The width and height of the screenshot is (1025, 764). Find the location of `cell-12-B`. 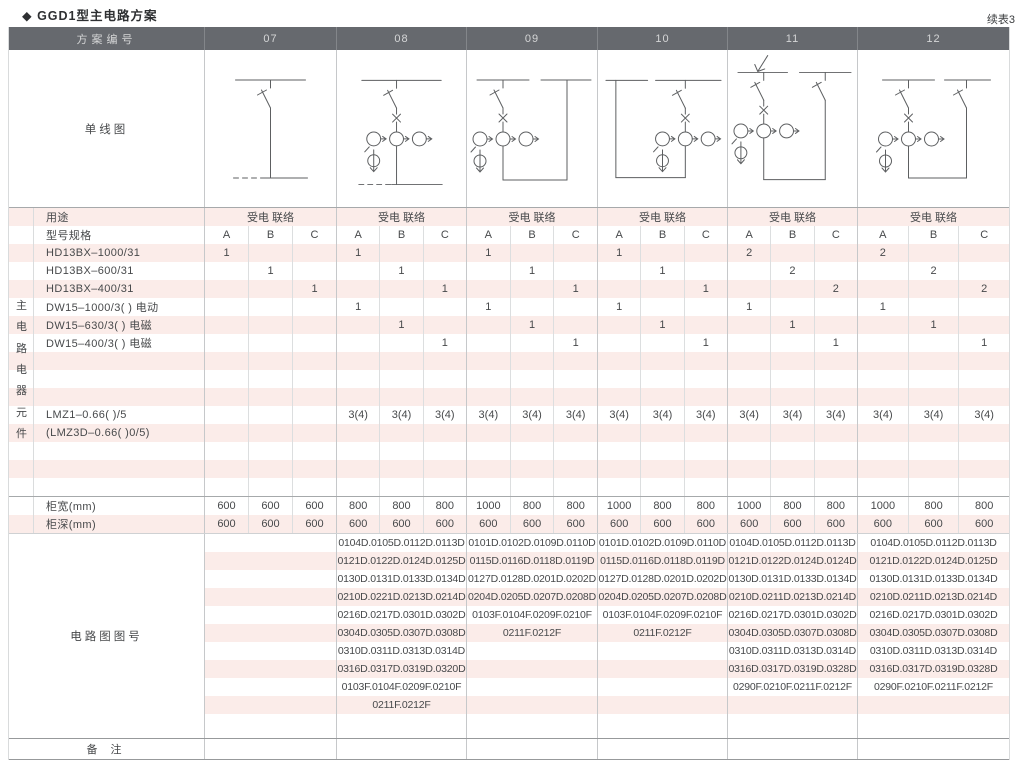

cell-12-B is located at coordinates (933, 289).